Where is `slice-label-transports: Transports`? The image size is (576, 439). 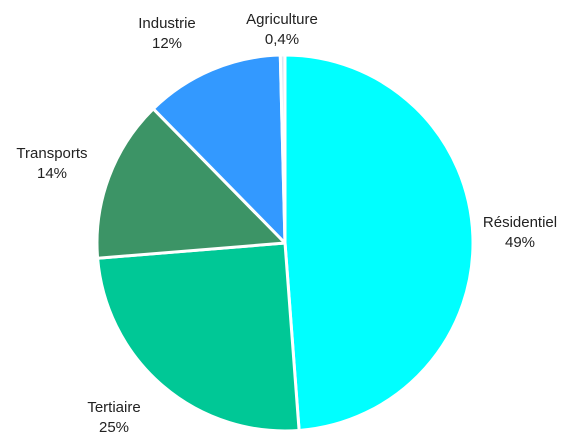 slice-label-transports: Transports is located at coordinates (51, 153).